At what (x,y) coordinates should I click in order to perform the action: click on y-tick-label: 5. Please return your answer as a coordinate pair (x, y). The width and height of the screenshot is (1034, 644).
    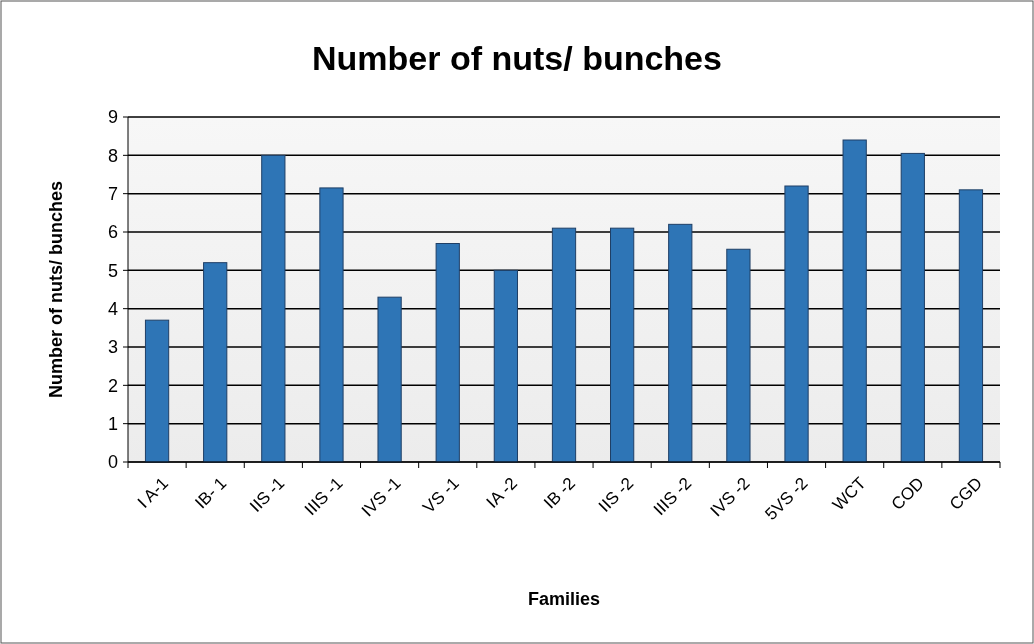
    Looking at the image, I should click on (112, 270).